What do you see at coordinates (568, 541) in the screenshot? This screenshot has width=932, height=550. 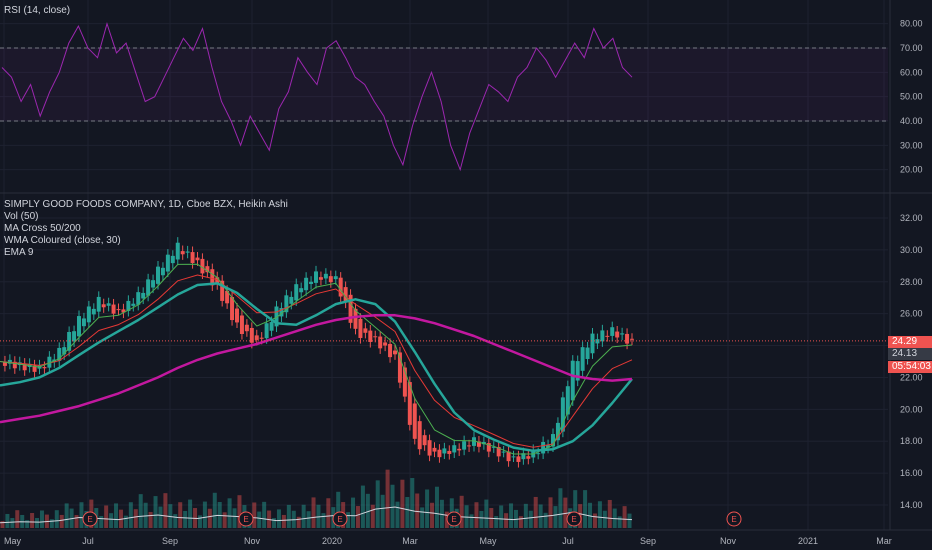 I see `time-axis-label: Jul` at bounding box center [568, 541].